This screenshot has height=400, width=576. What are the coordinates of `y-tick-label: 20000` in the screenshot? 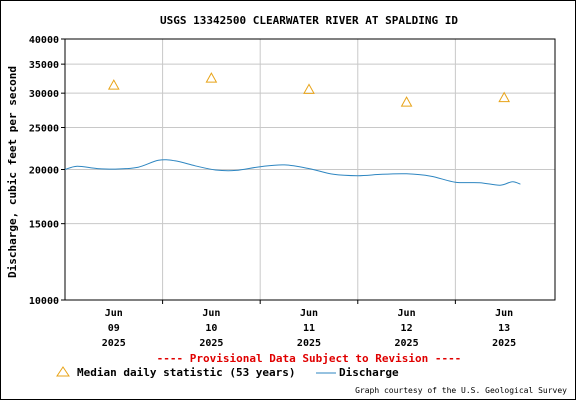 It's located at (44, 171).